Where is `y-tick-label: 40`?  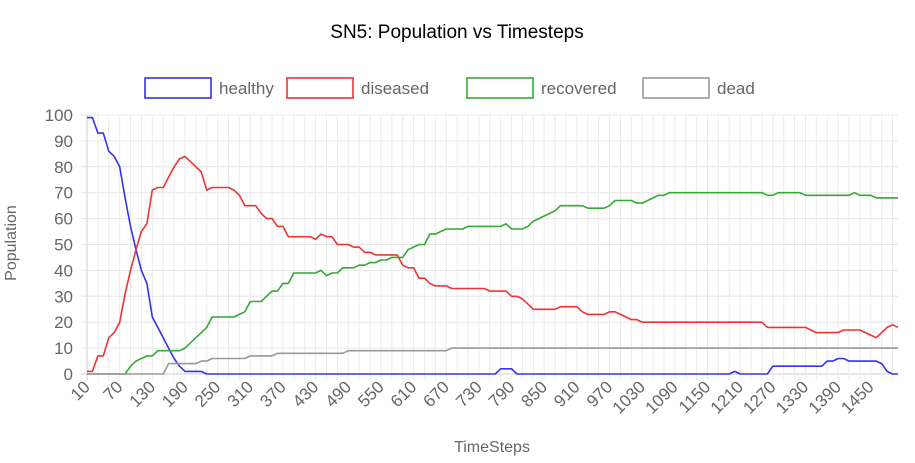 y-tick-label: 40 is located at coordinates (63, 270).